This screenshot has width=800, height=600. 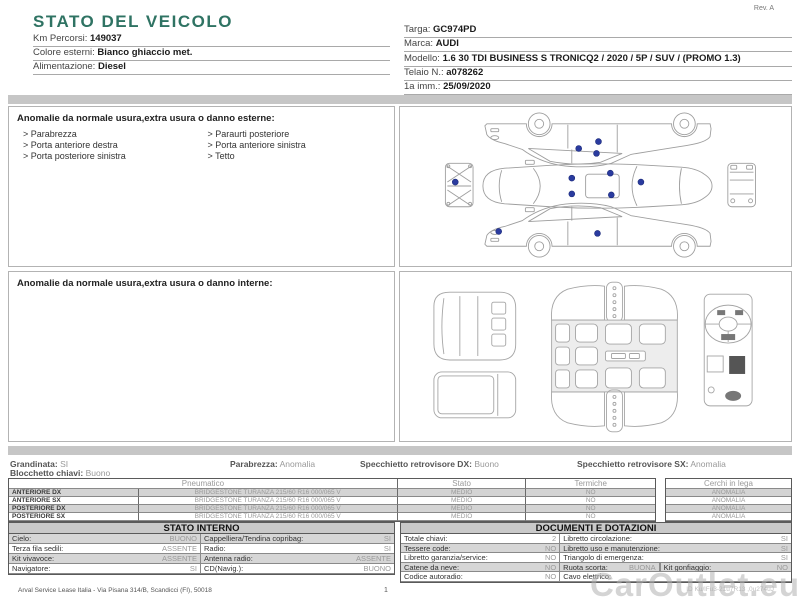 I want to click on item-label: Terza fila sedili:, so click(x=38, y=548).